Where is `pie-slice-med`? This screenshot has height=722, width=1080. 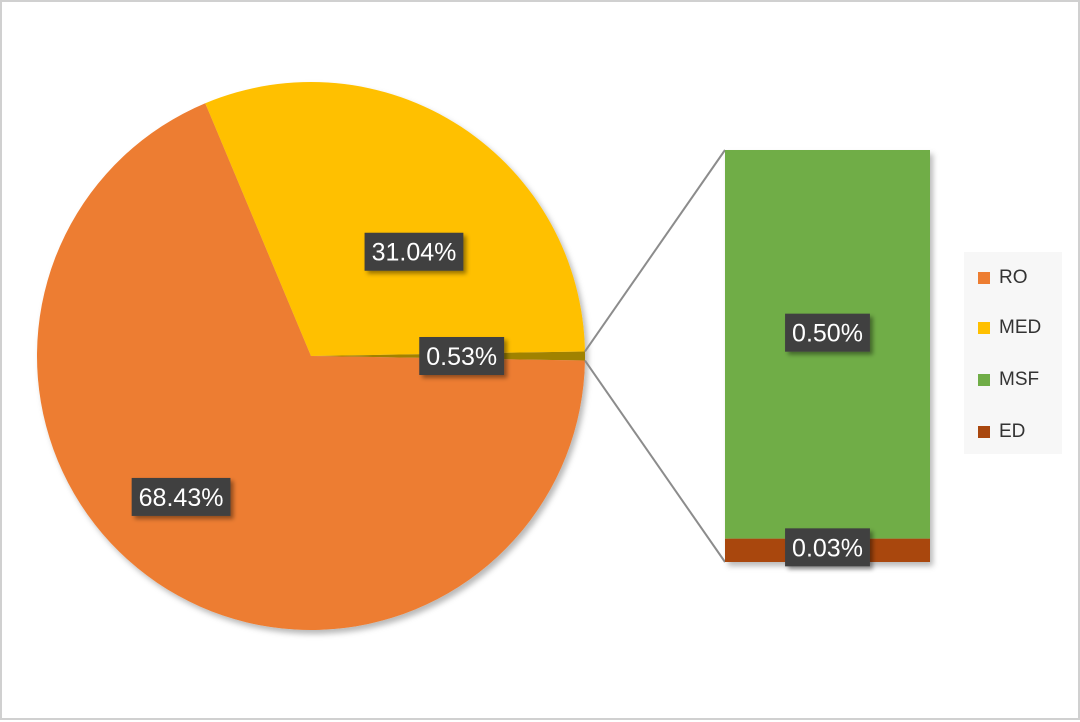 pie-slice-med is located at coordinates (395, 218).